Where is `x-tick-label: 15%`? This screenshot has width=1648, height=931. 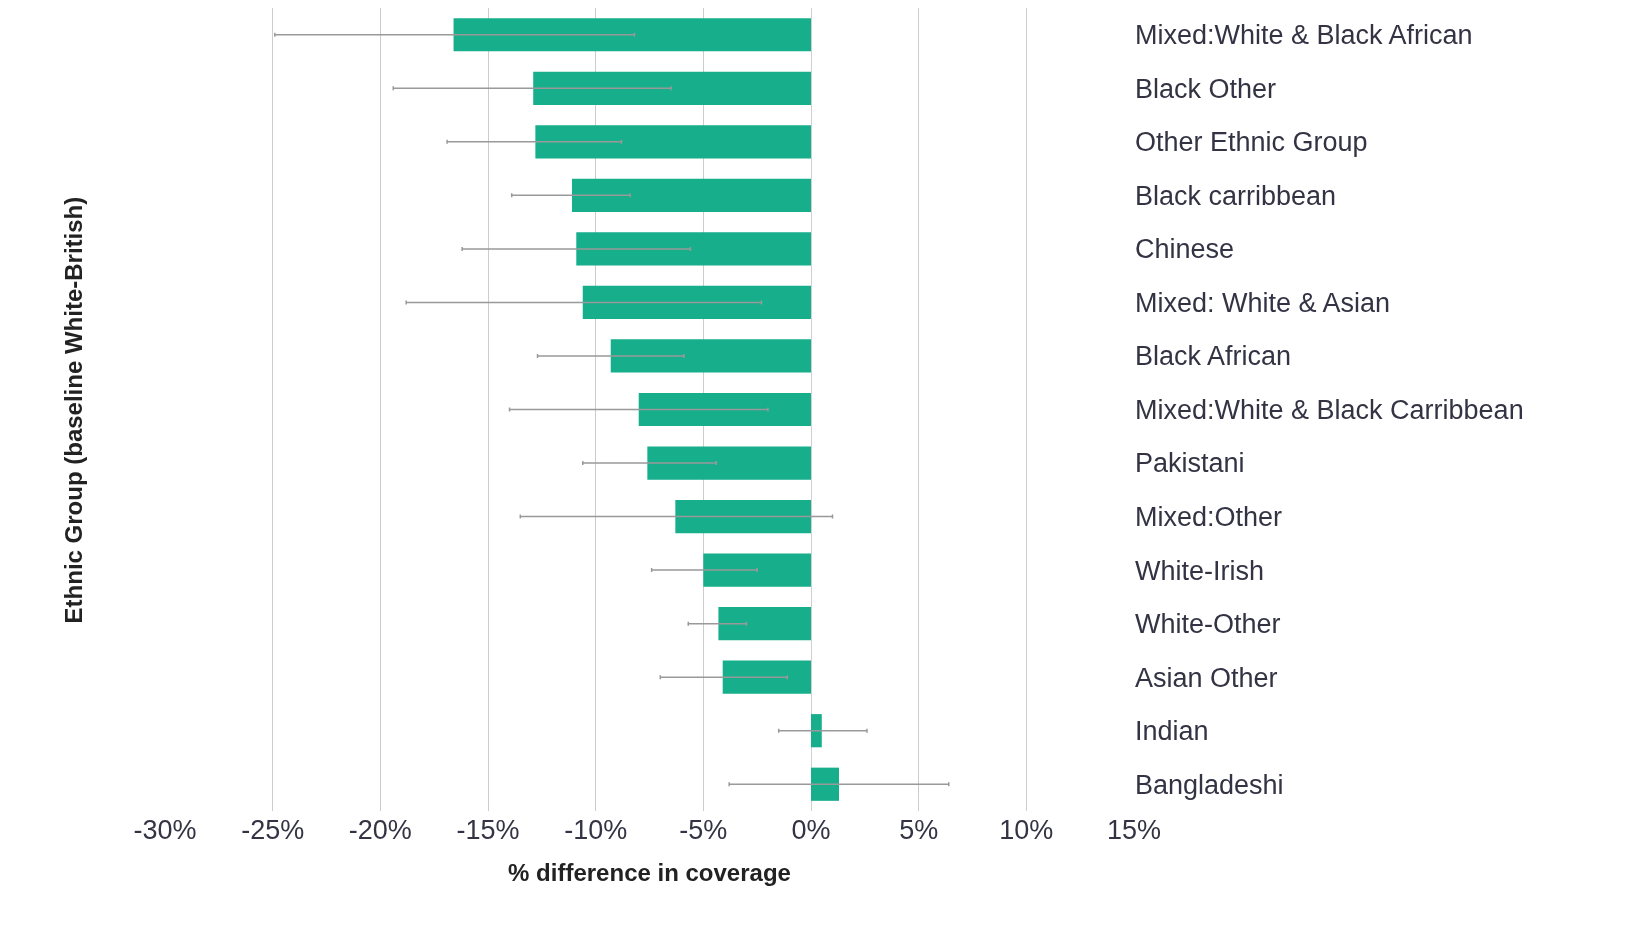
x-tick-label: 15% is located at coordinates (1134, 830).